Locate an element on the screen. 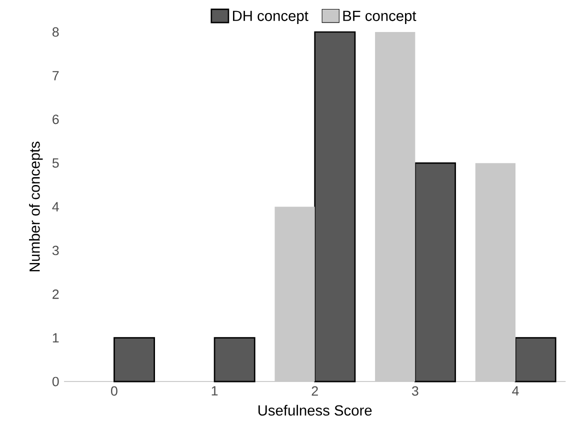  y-tick-label: 8 is located at coordinates (55, 32).